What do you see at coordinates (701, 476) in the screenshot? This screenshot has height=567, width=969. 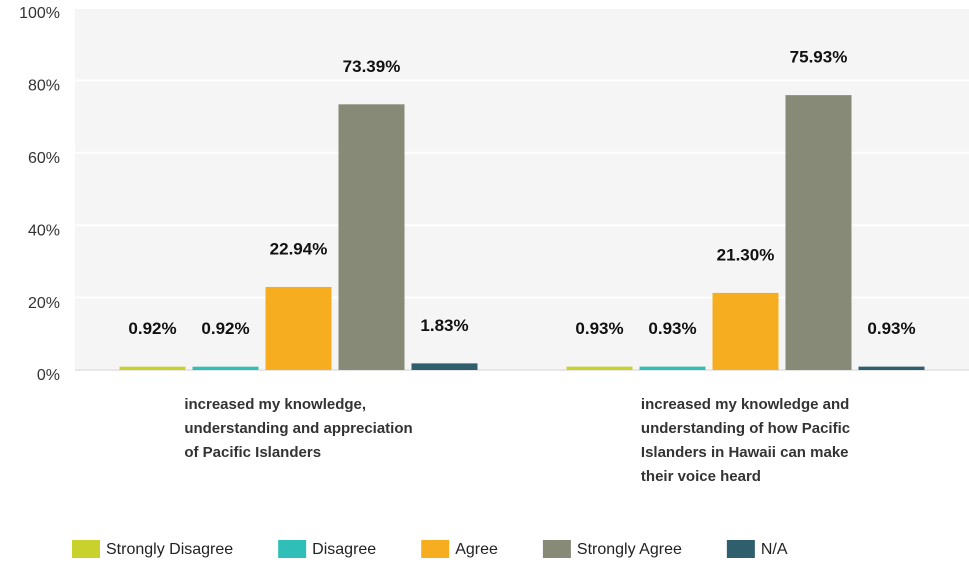 I see `x-tick-label-line: their voice heard` at bounding box center [701, 476].